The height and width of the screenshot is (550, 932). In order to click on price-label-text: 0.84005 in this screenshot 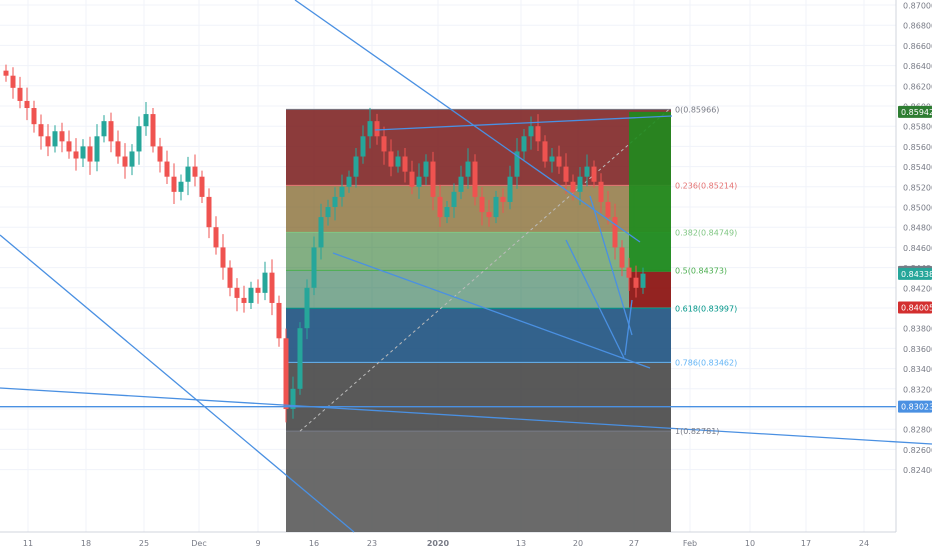, I will do `click(916, 307)`.